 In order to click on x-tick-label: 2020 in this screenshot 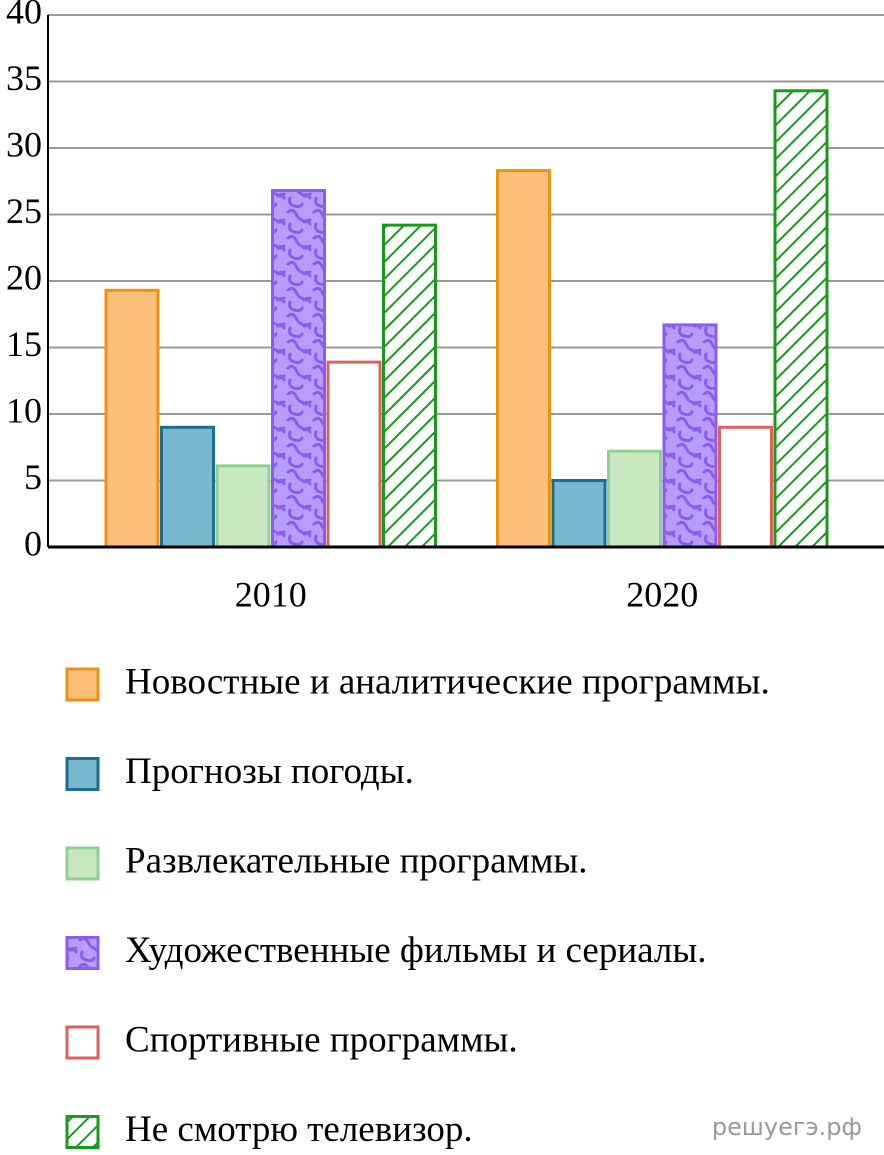, I will do `click(662, 594)`.